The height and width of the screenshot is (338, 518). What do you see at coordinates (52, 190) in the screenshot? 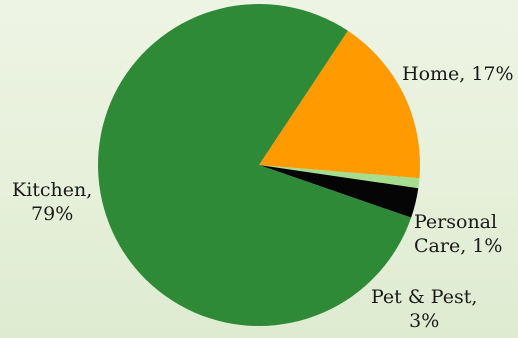
I see `label-kitchen-line1: Kitchen,` at bounding box center [52, 190].